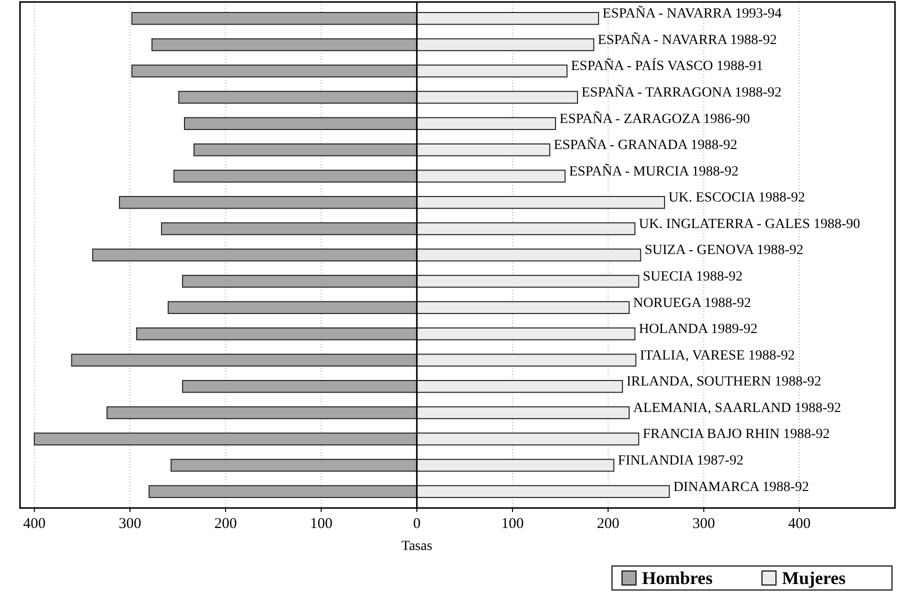 The image size is (897, 593). What do you see at coordinates (749, 224) in the screenshot?
I see `y-tick-label: UK. INGLATERRA - GALES 1988-90` at bounding box center [749, 224].